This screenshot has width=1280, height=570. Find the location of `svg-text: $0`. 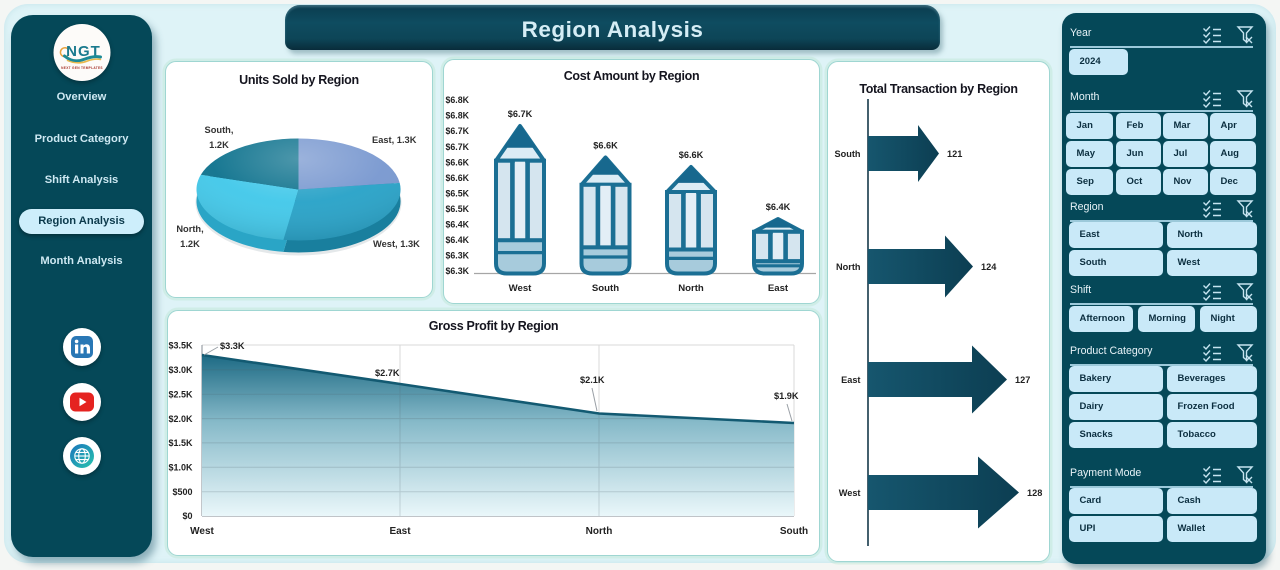

svg-text: $0 is located at coordinates (187, 516).